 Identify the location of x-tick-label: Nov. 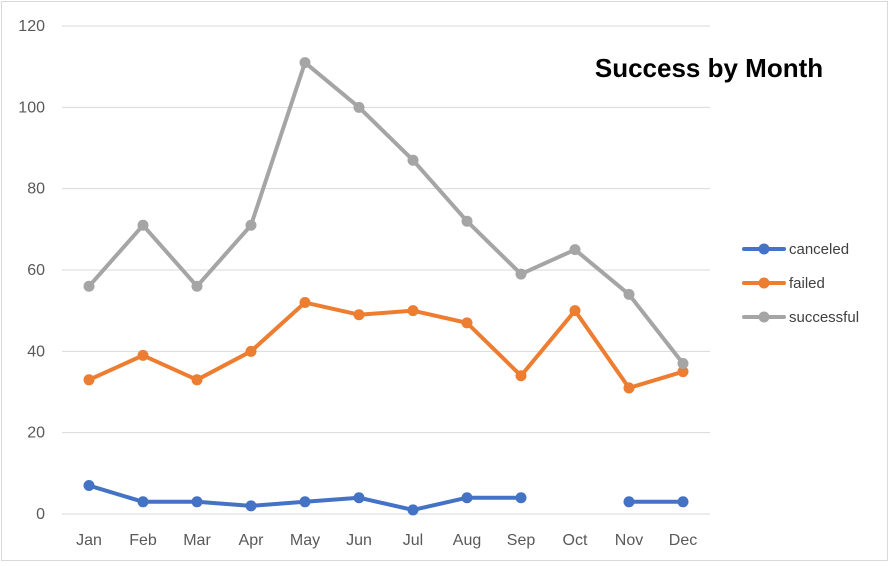
(629, 540).